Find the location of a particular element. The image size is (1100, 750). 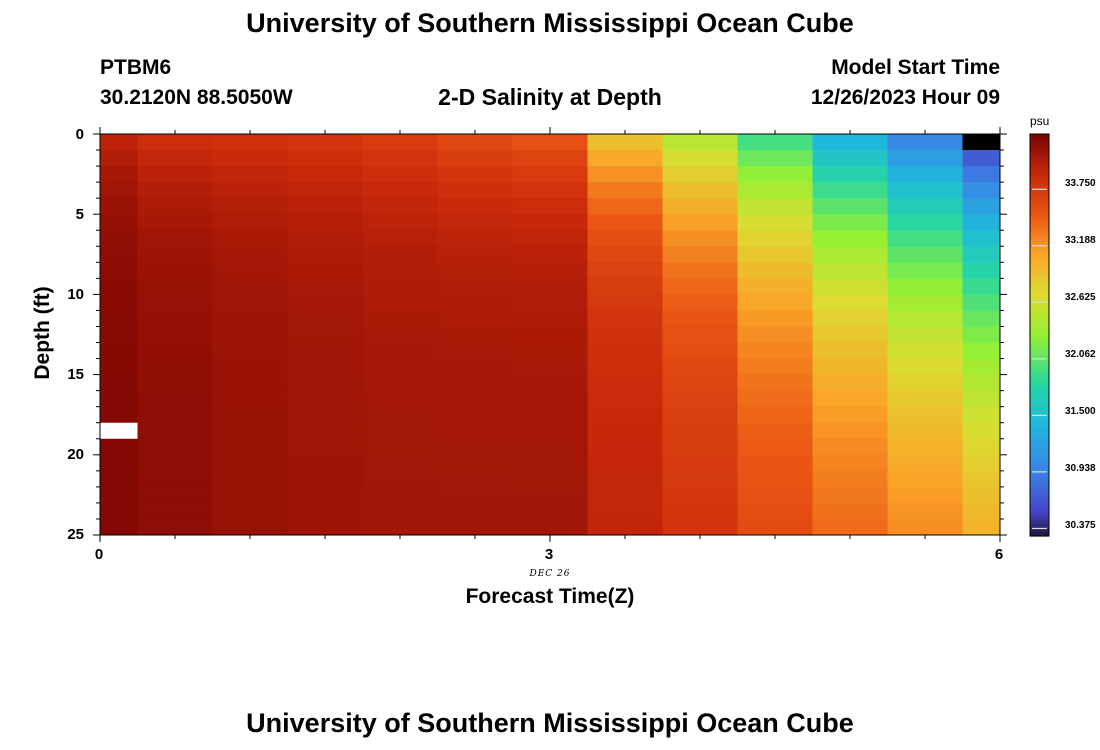

y-tick-label: 20 is located at coordinates (75, 454).